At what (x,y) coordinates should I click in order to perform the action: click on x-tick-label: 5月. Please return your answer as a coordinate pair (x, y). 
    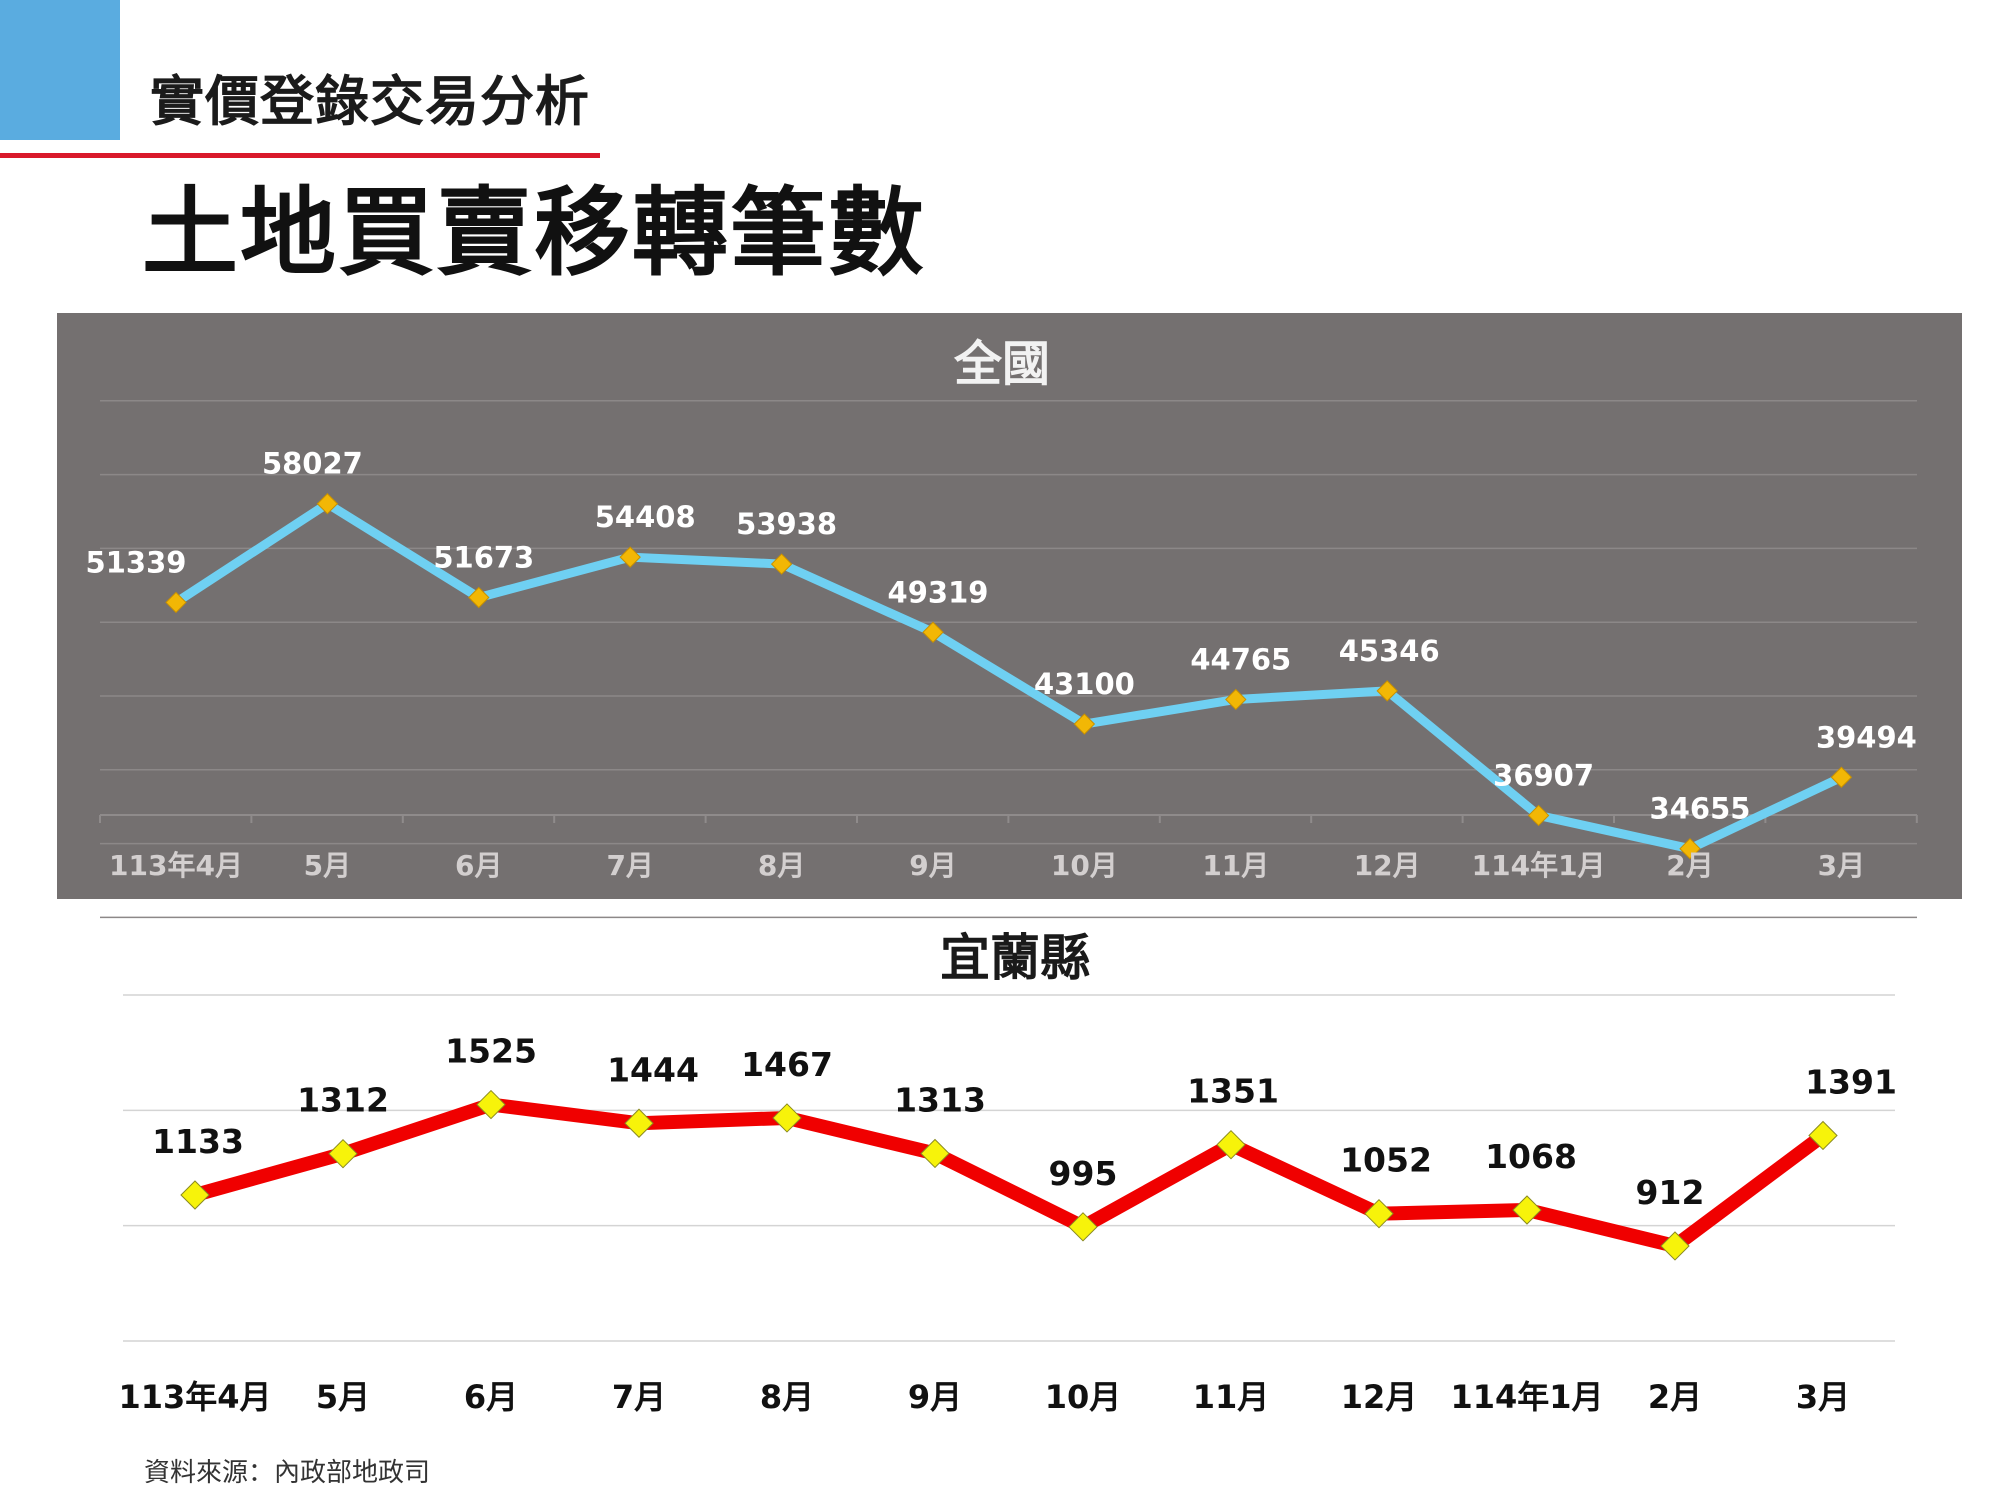
    Looking at the image, I should click on (343, 1397).